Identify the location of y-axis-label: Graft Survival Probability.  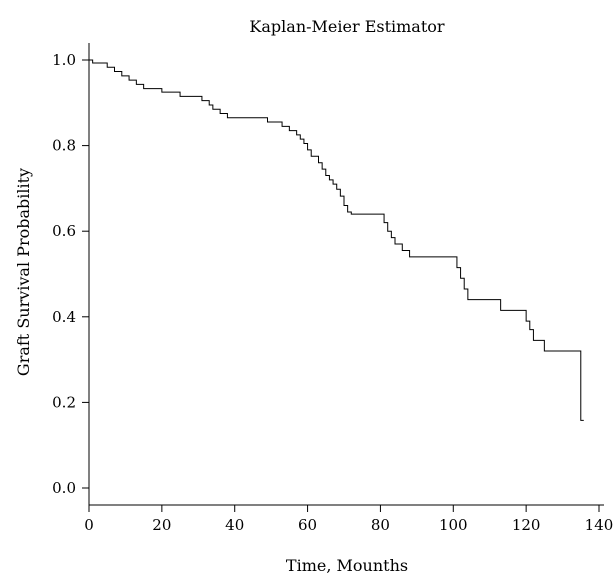
(23, 272).